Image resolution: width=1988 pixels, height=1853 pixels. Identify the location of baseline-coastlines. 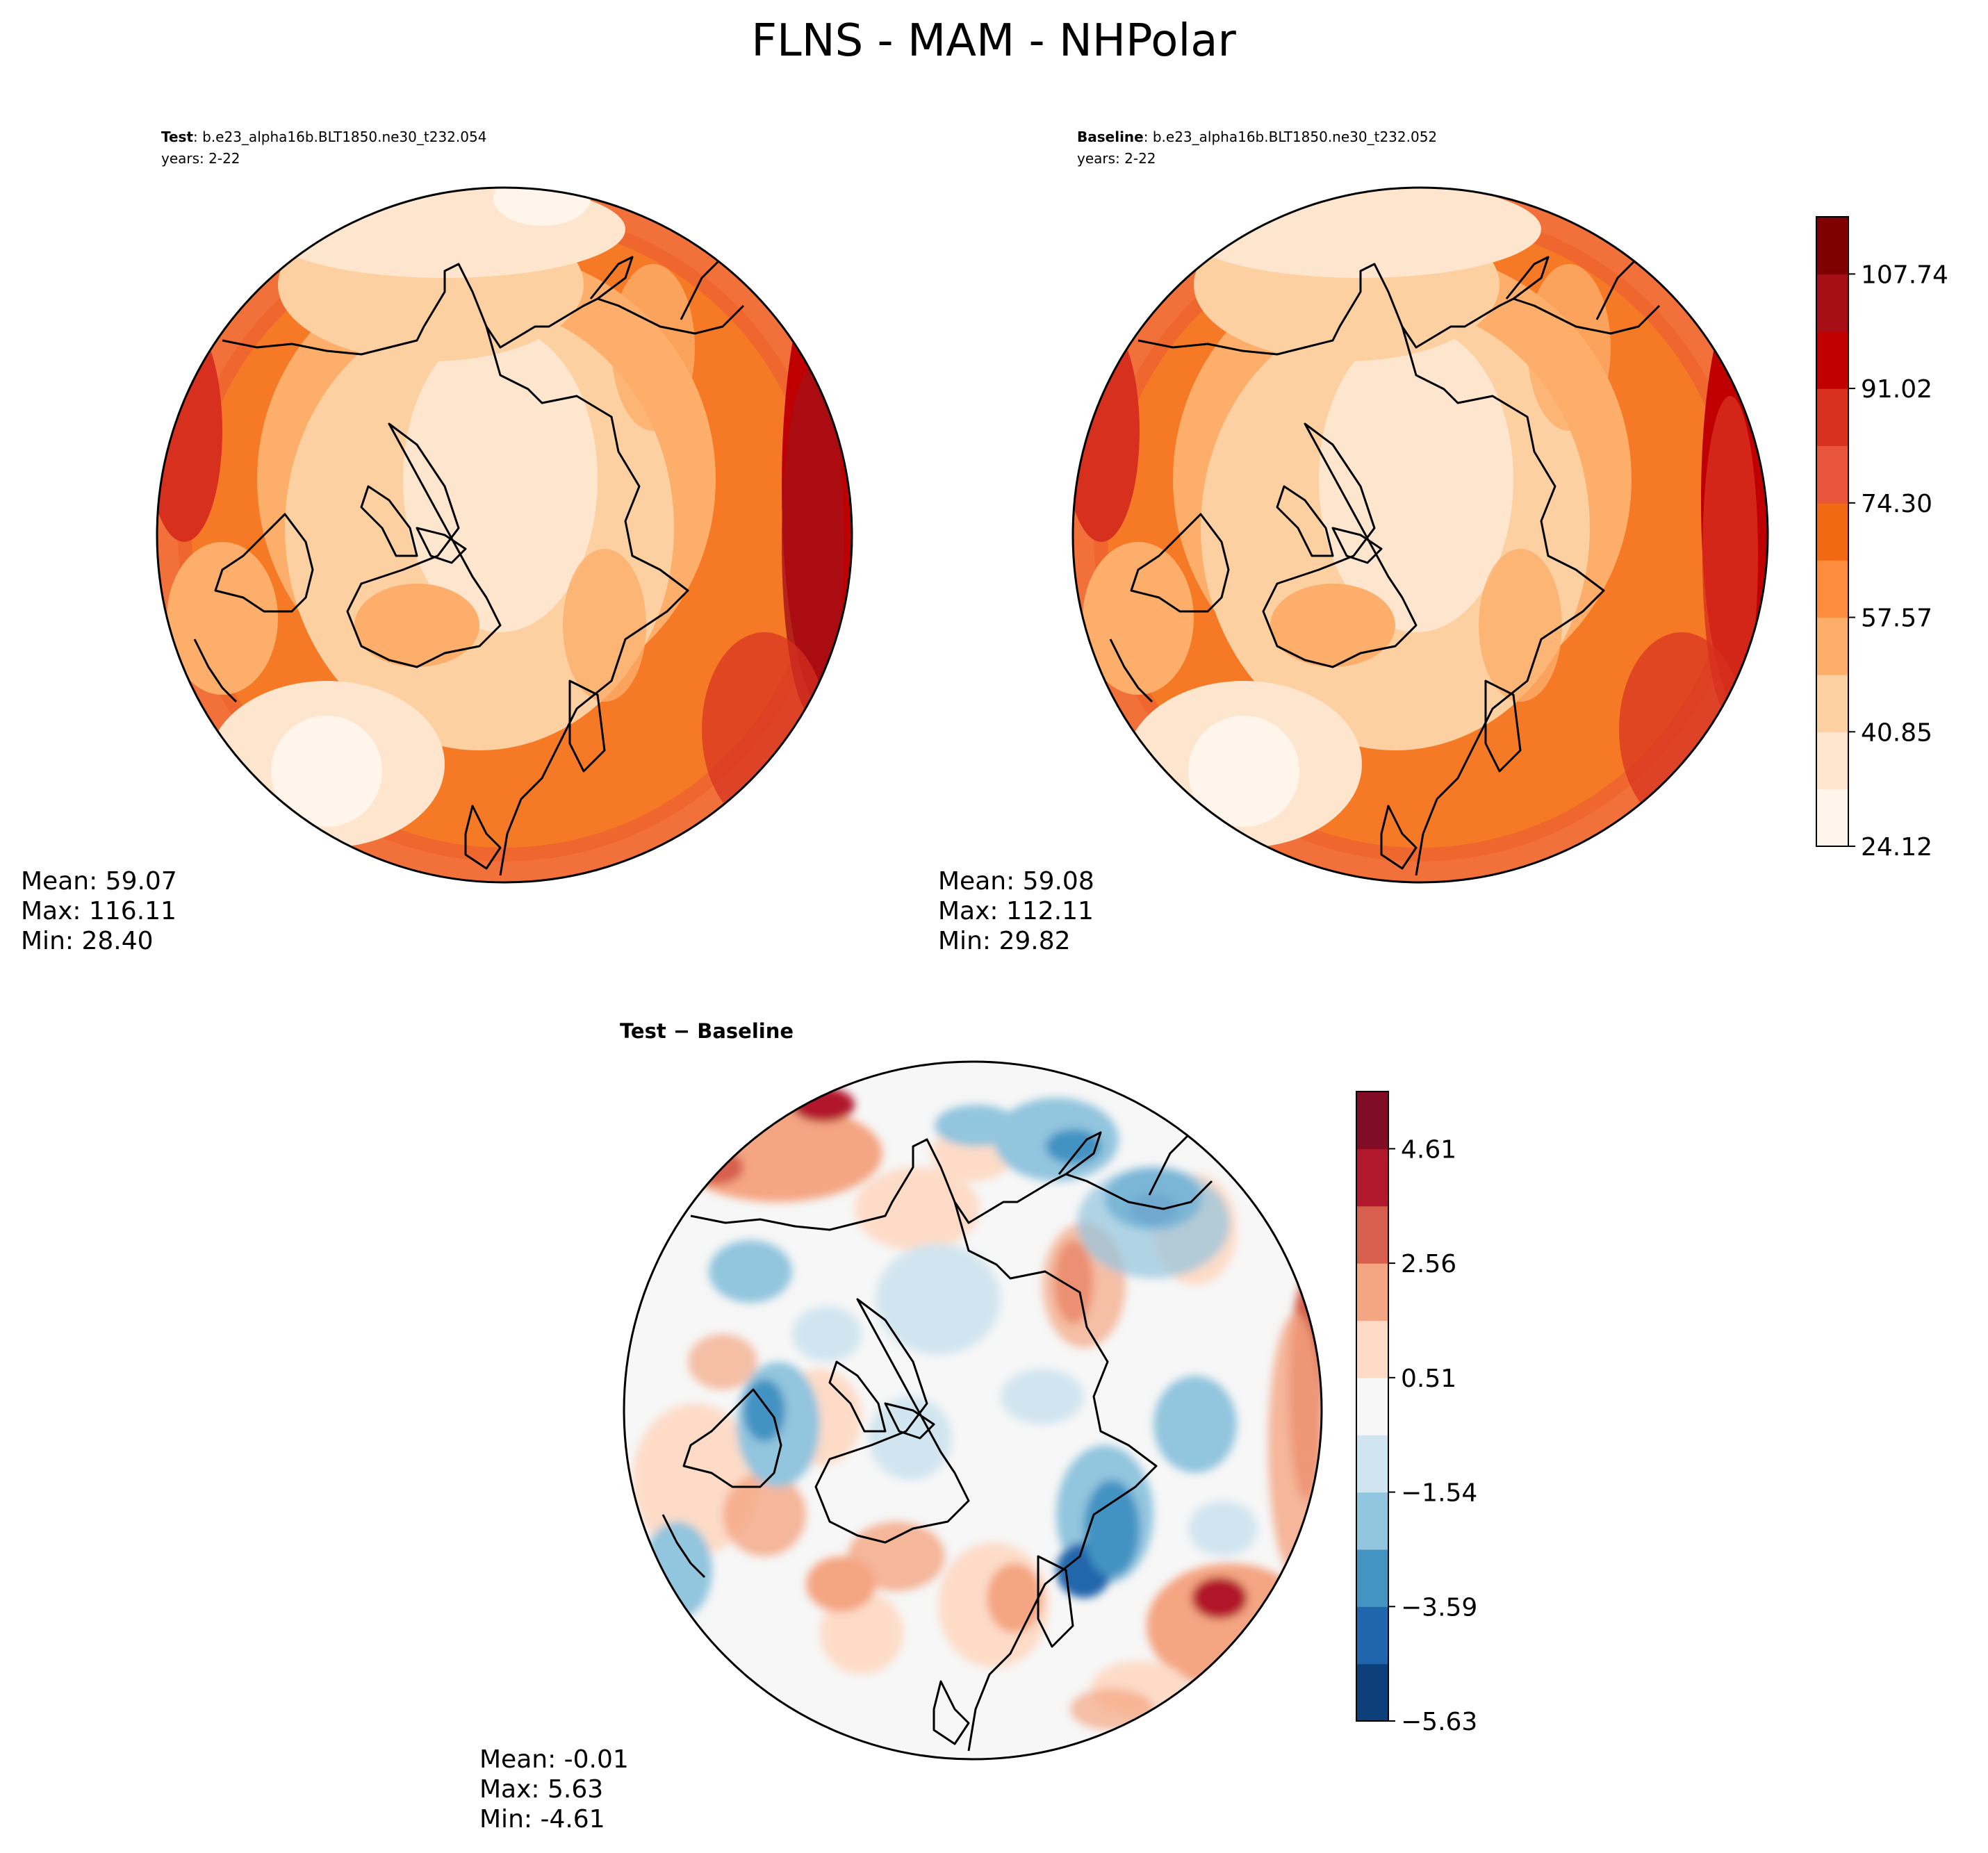
(1385, 566).